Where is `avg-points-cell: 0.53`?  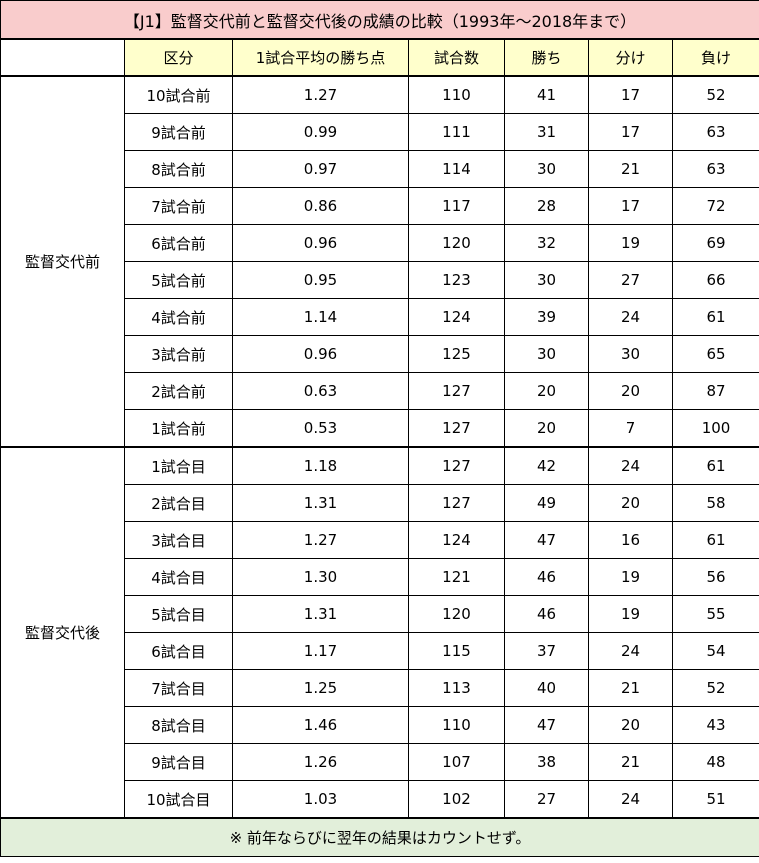
avg-points-cell: 0.53 is located at coordinates (320, 428).